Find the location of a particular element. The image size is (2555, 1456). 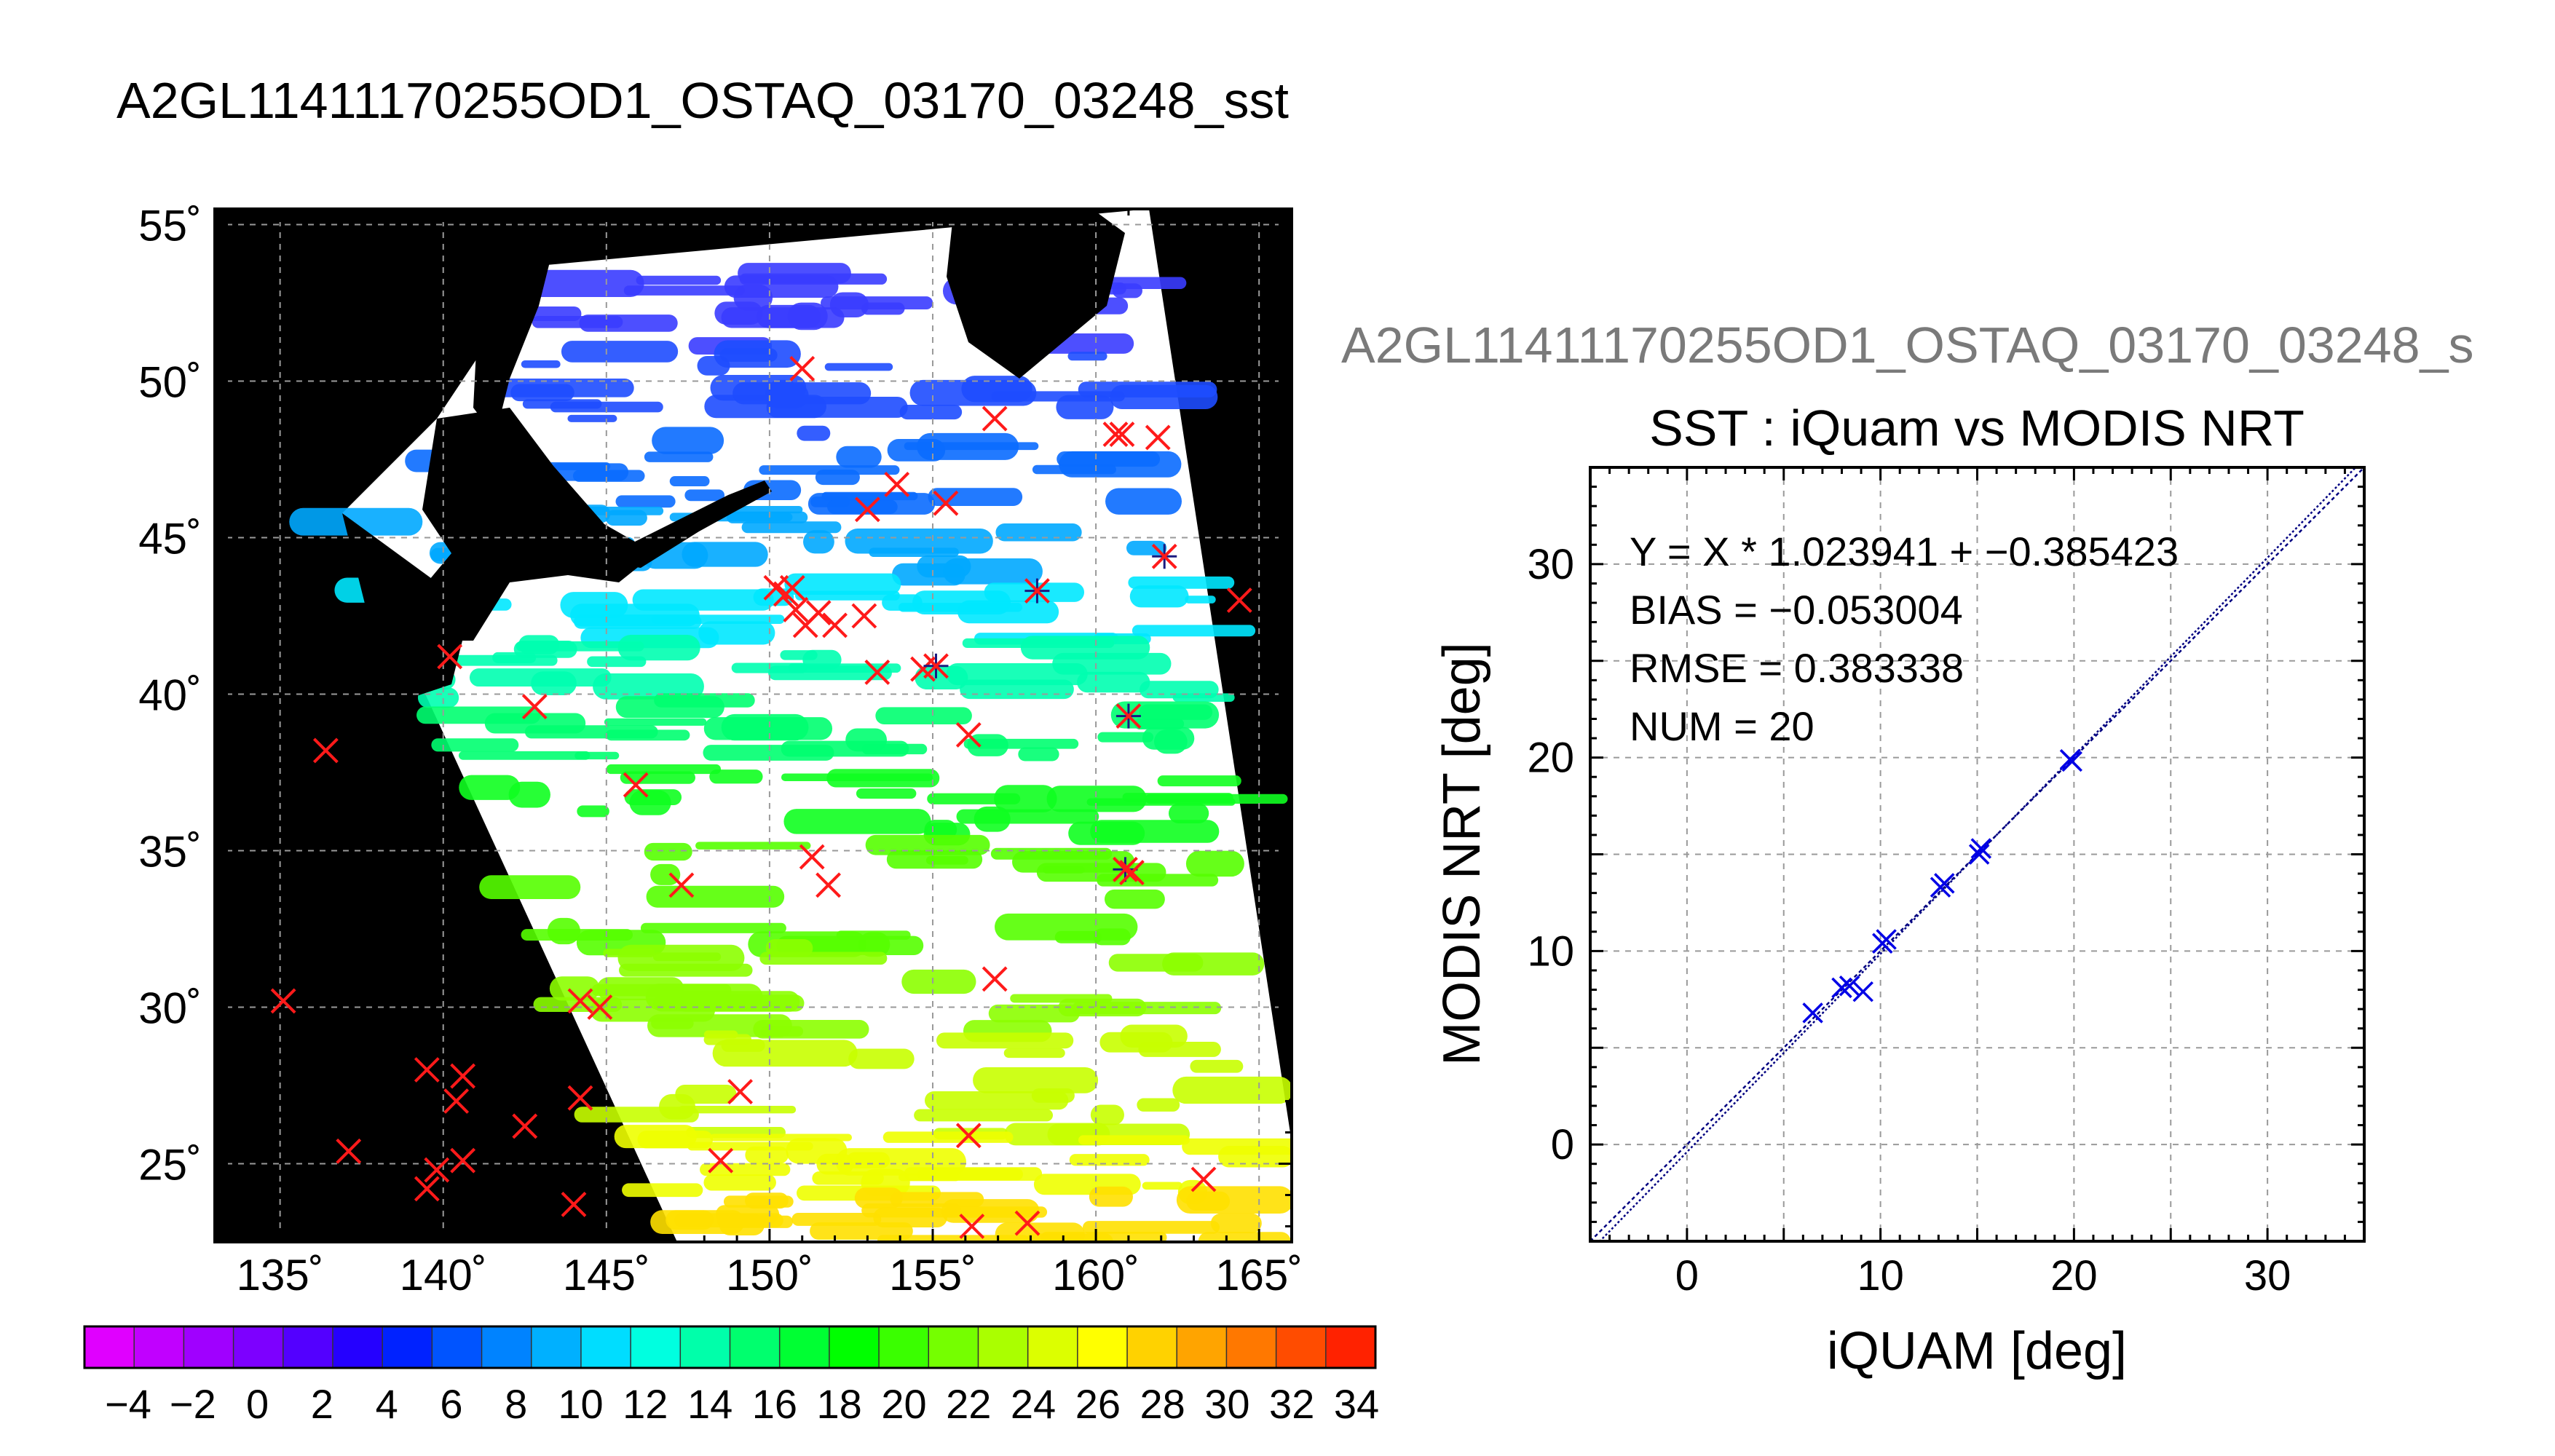

japan-land is located at coordinates (535, 524).